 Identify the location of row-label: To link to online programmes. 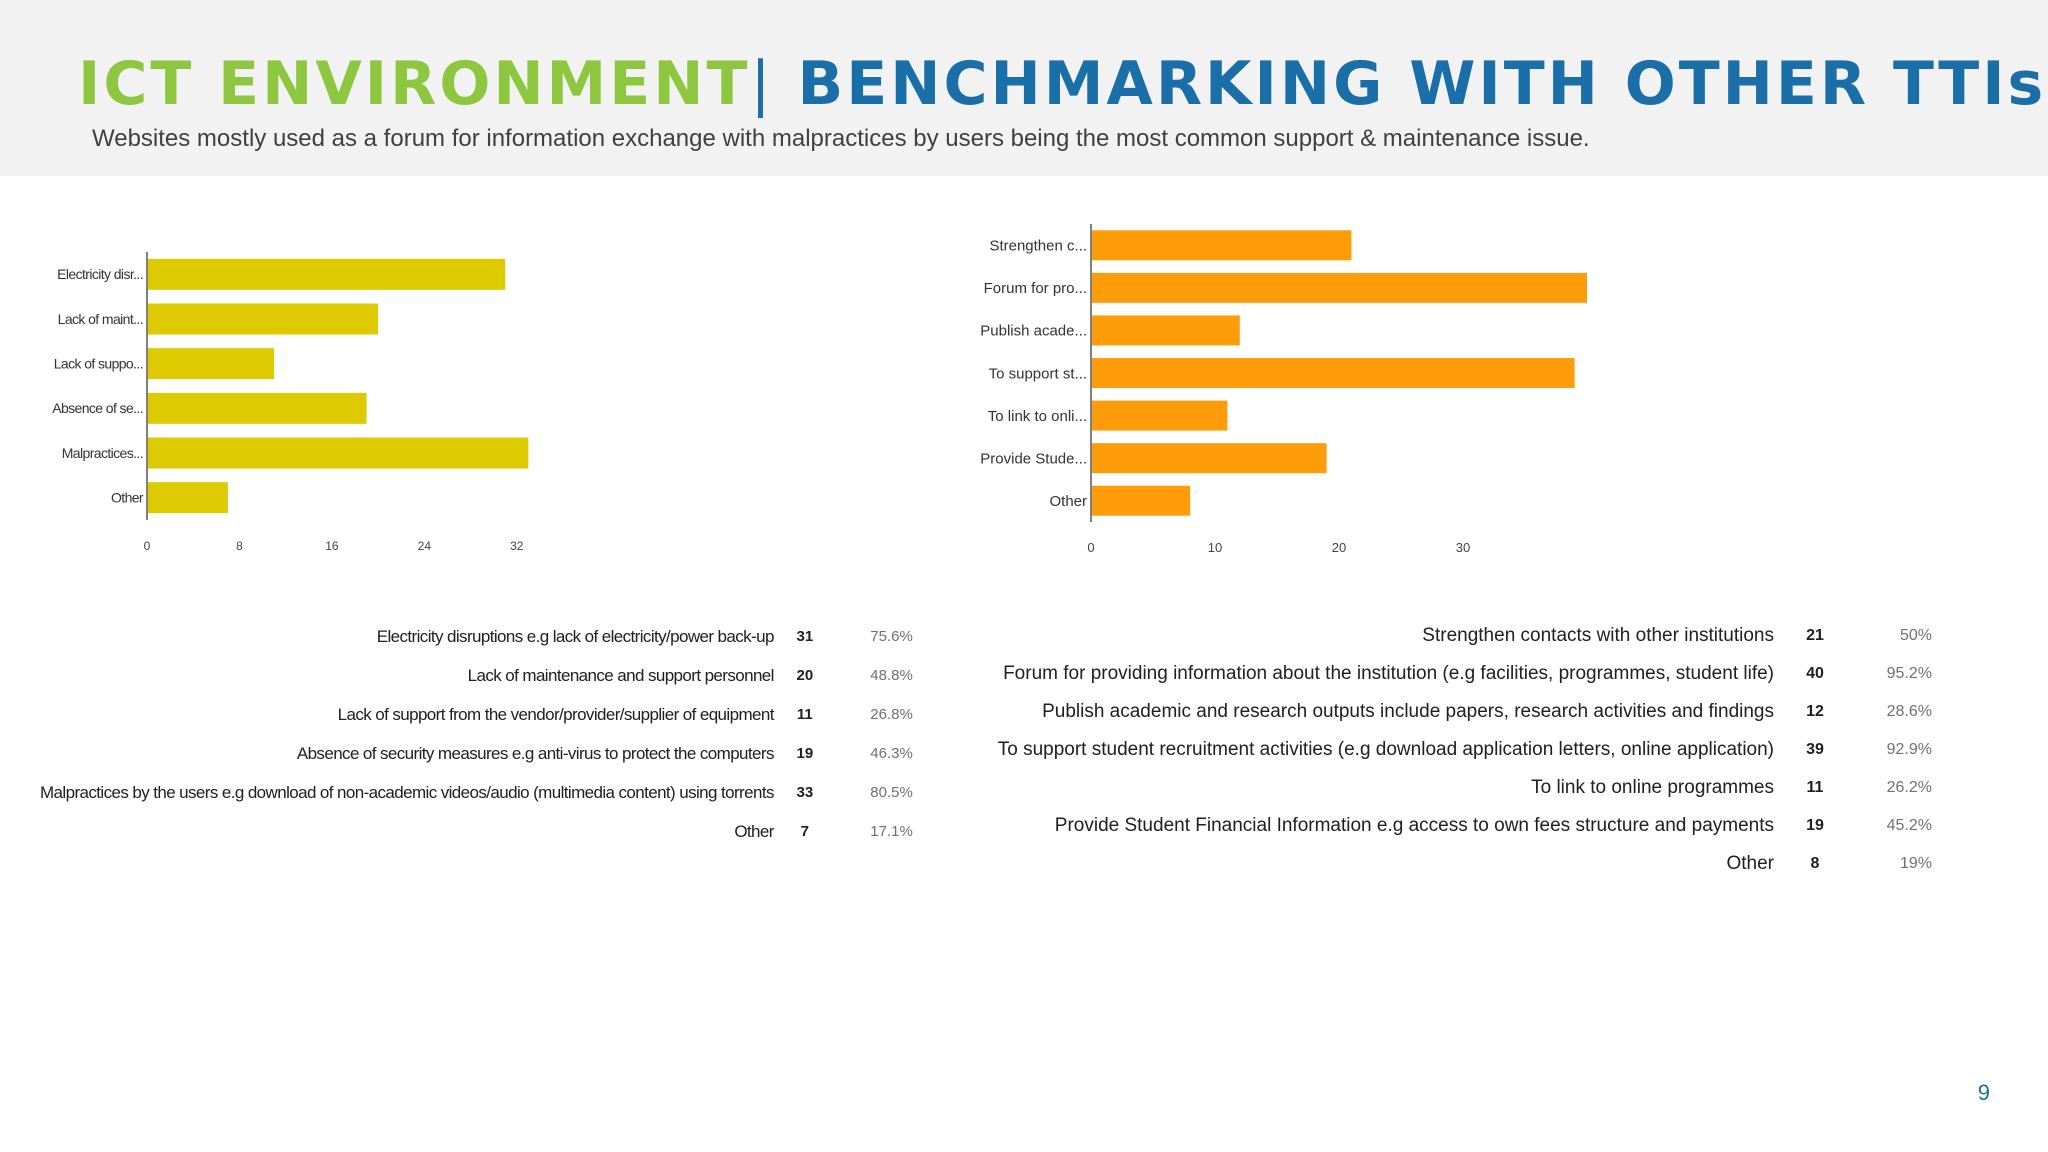
(1652, 787).